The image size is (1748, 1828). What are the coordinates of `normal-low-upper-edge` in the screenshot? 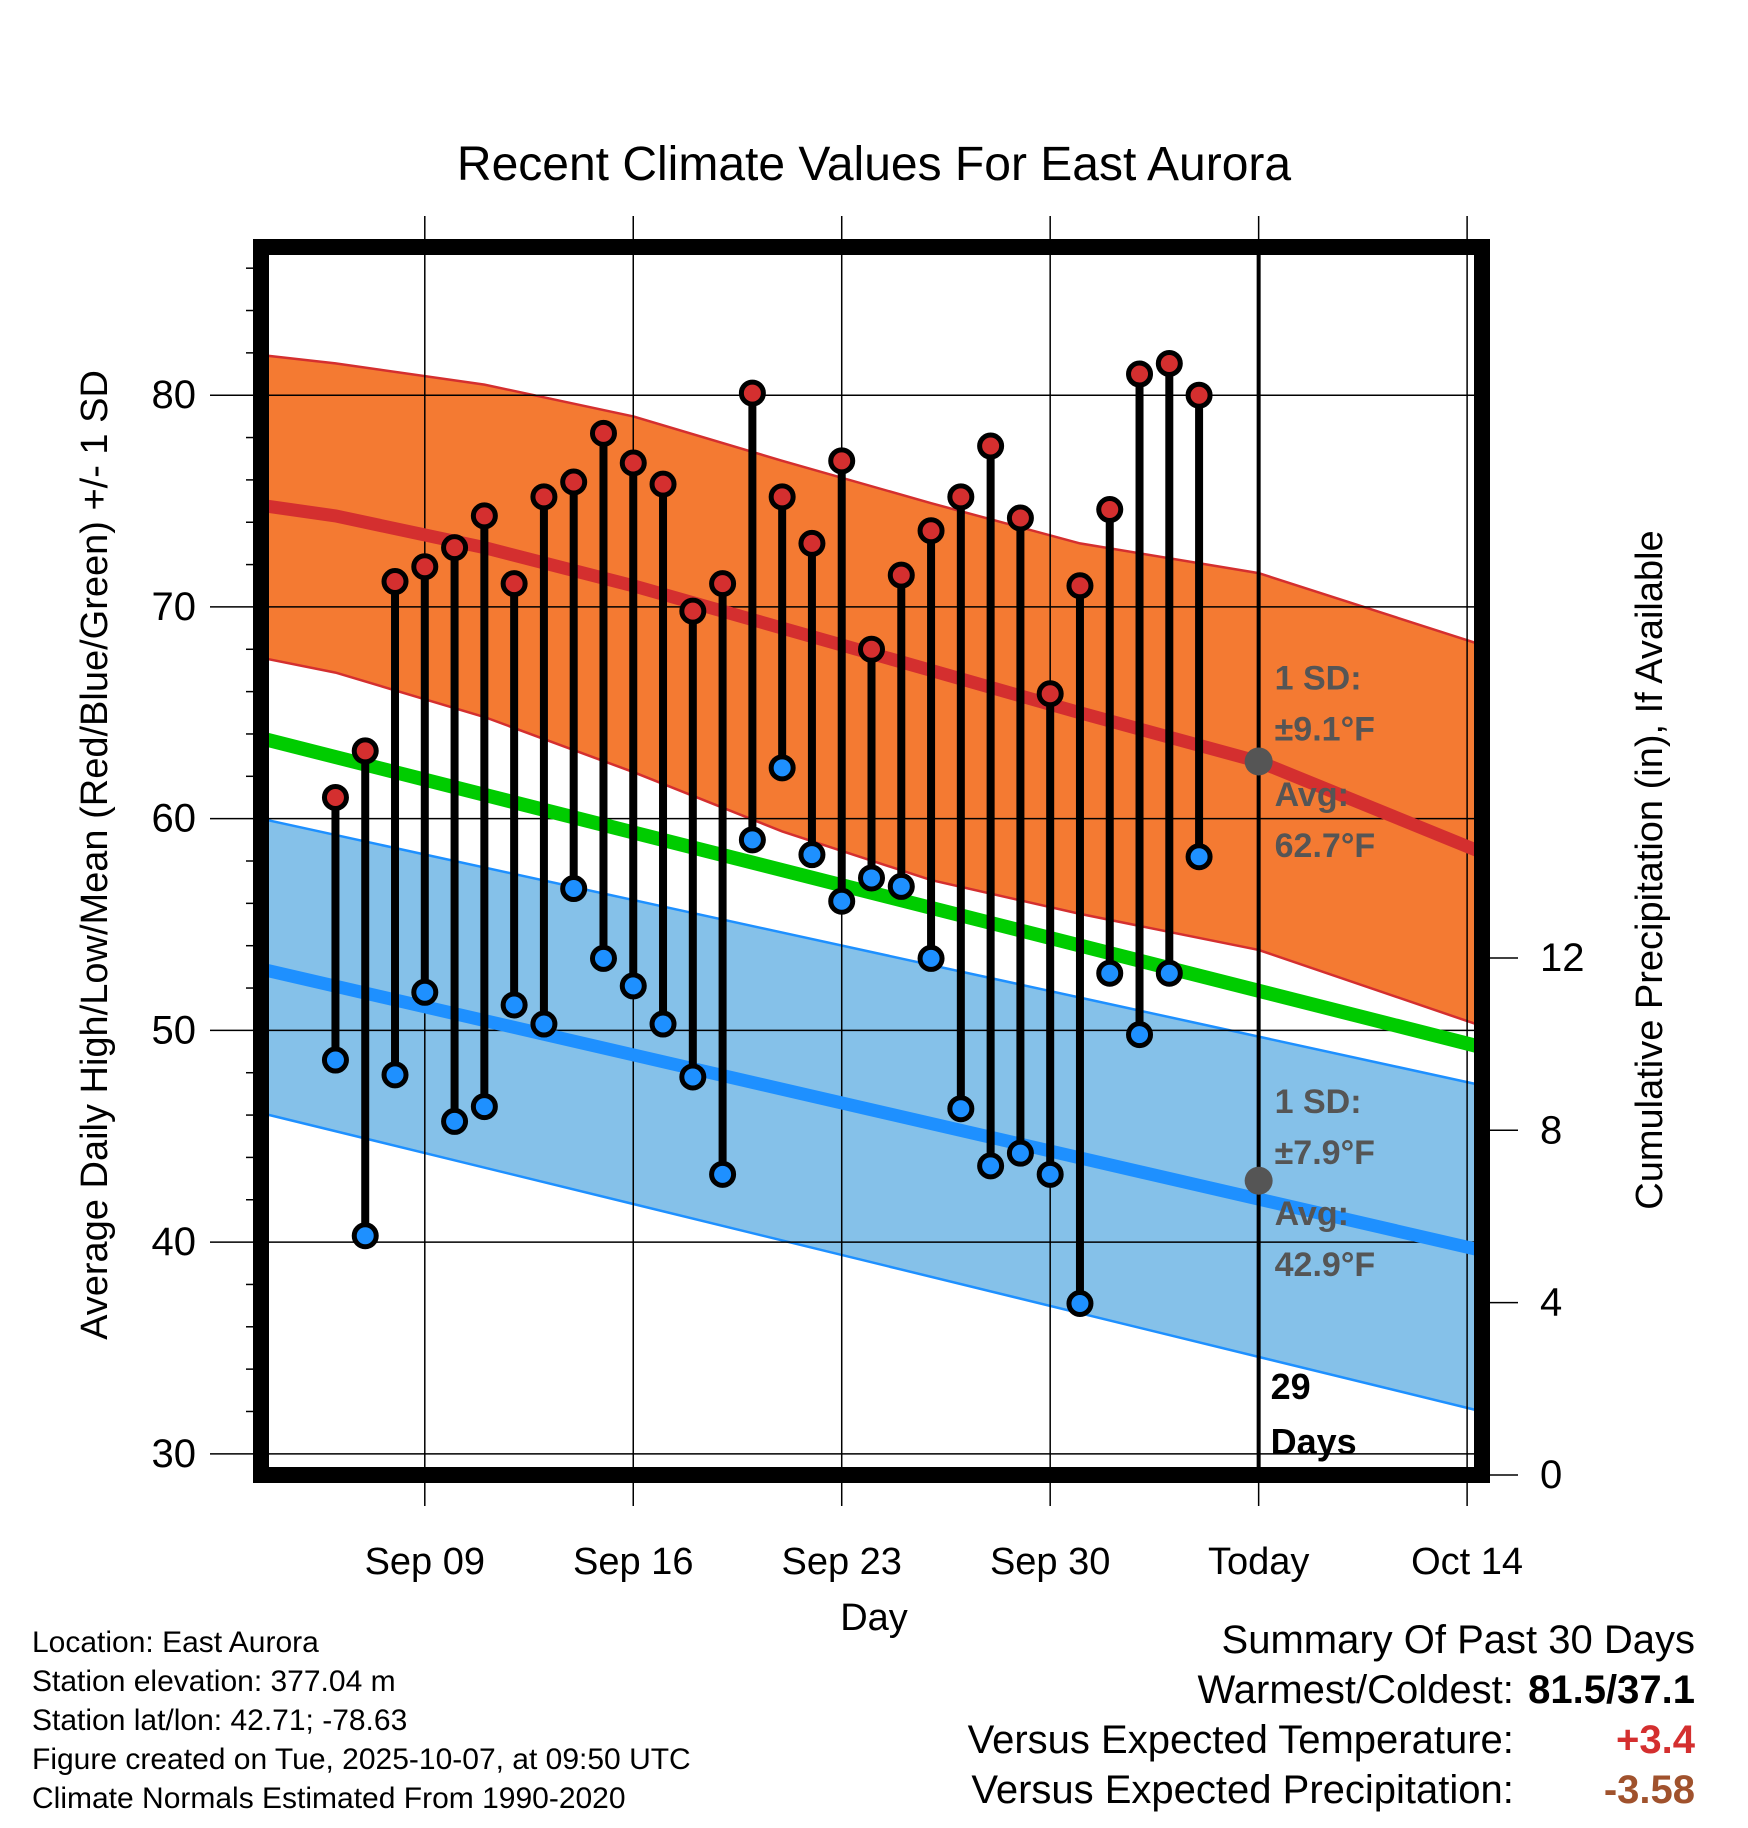 It's located at (871, 952).